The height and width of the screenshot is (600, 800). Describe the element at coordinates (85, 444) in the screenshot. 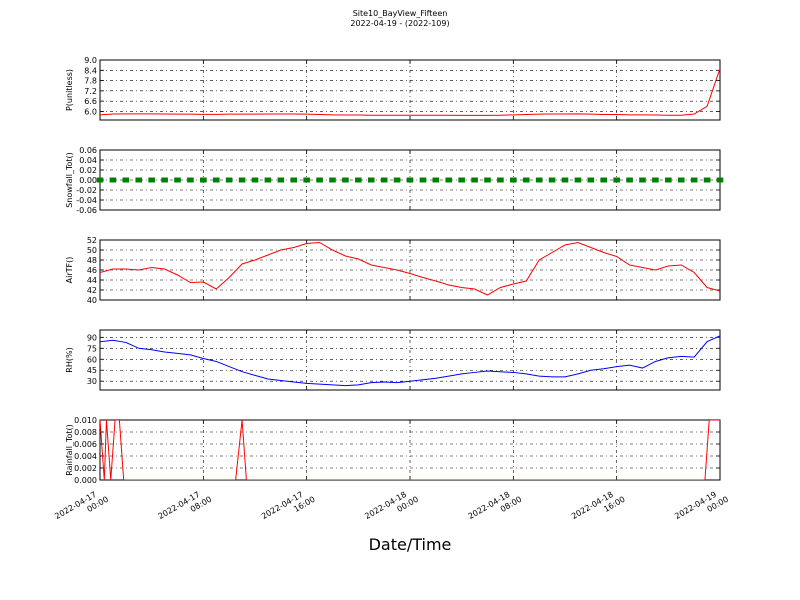

I see `y-tick-label: 0.006` at that location.